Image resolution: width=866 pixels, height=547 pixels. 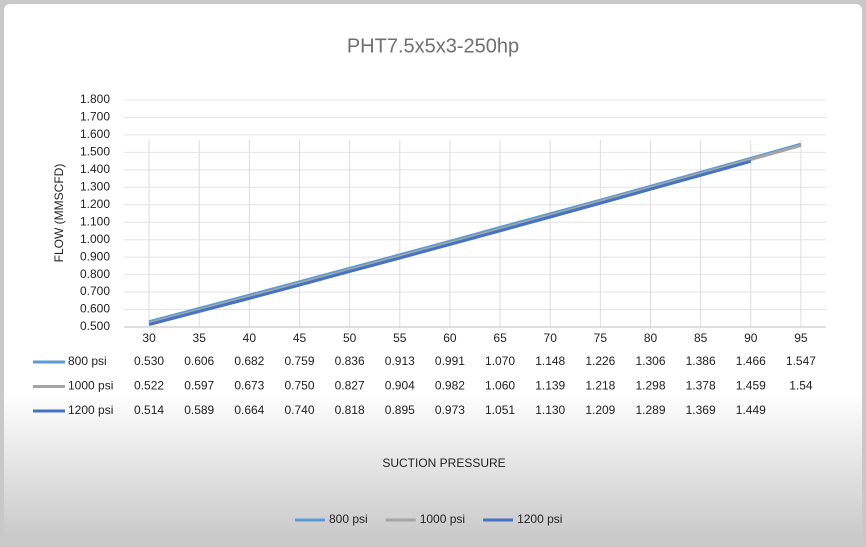 I want to click on table-cell: 1.306, so click(x=650, y=361).